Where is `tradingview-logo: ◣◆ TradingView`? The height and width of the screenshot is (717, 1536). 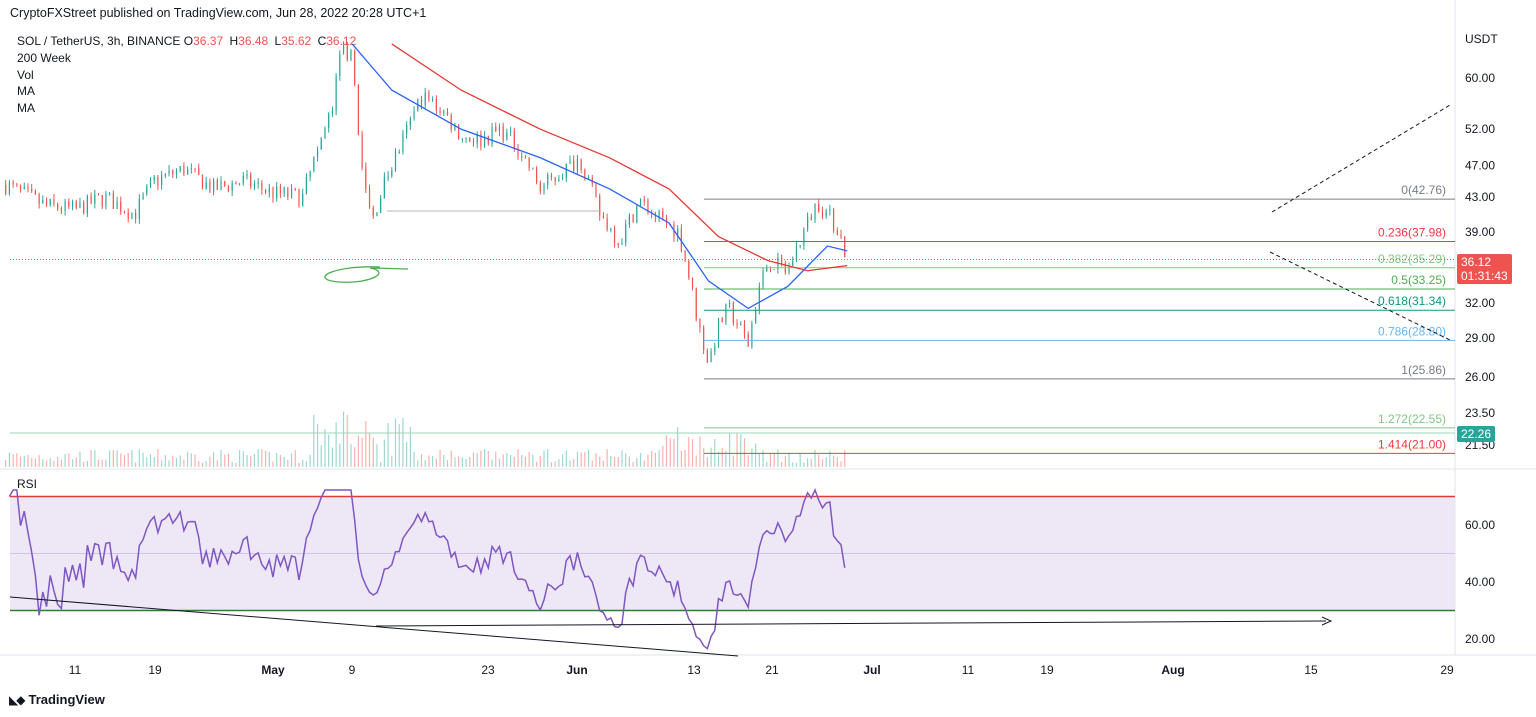
tradingview-logo: ◣◆ TradingView is located at coordinates (57, 699).